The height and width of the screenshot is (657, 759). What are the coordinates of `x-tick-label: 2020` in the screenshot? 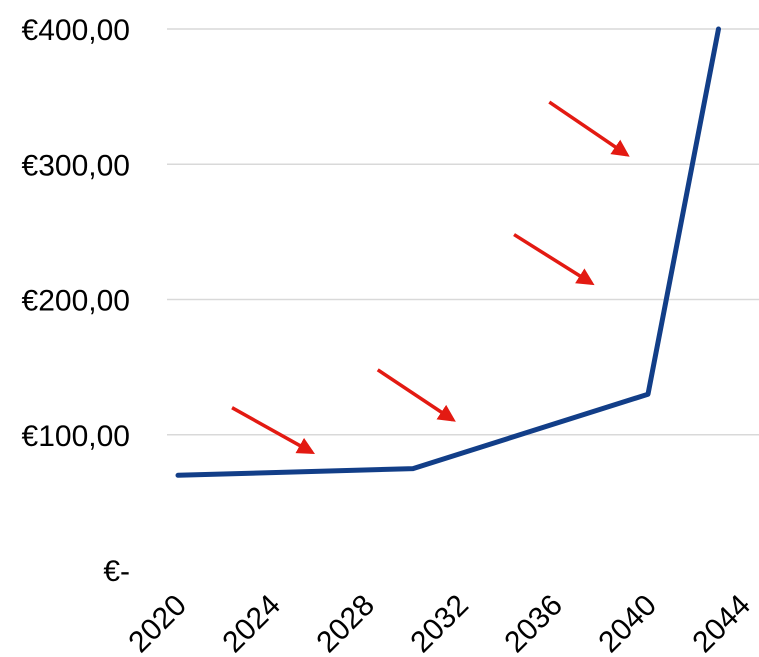 It's located at (157, 623).